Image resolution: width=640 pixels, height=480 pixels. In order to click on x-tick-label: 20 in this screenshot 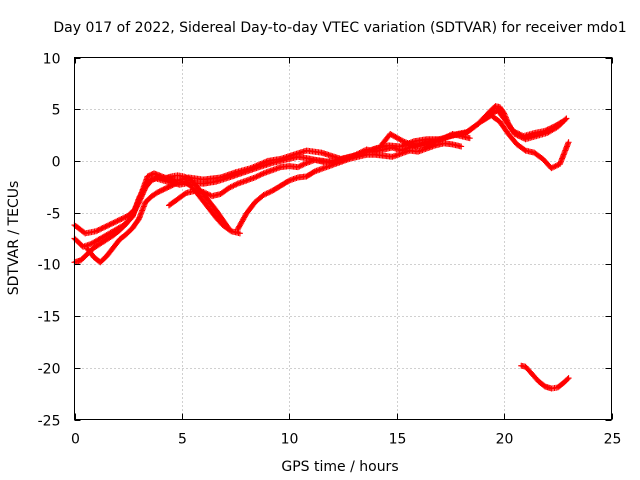, I will do `click(505, 440)`.